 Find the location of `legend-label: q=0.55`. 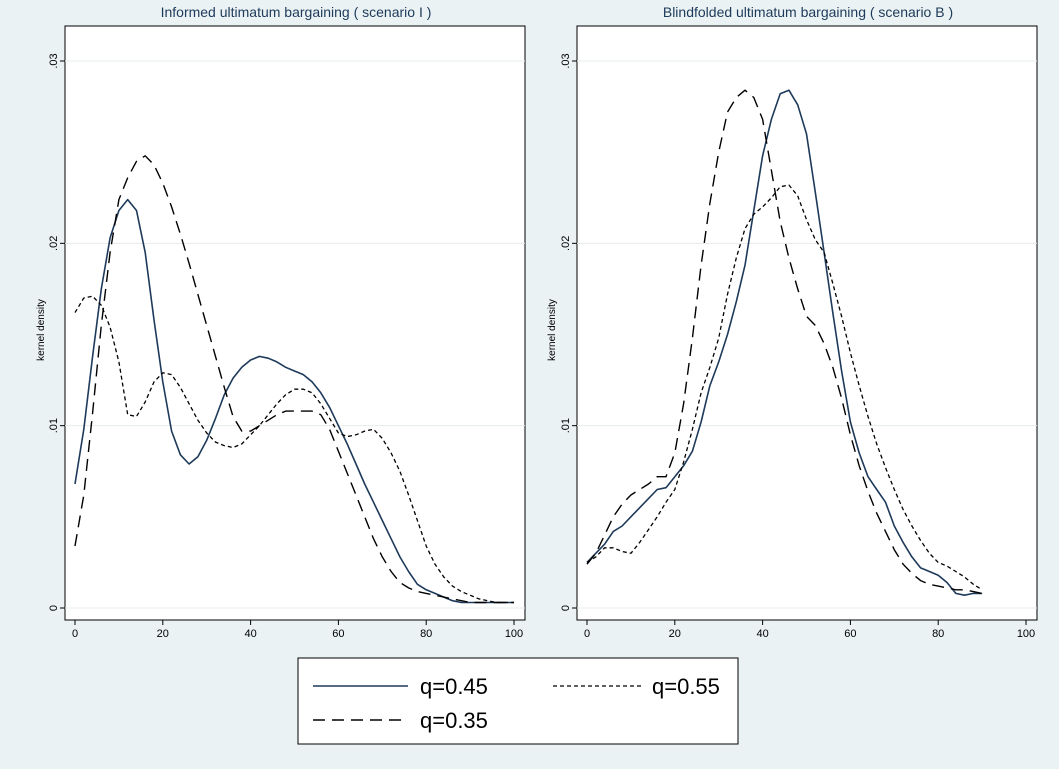

legend-label: q=0.55 is located at coordinates (686, 686).